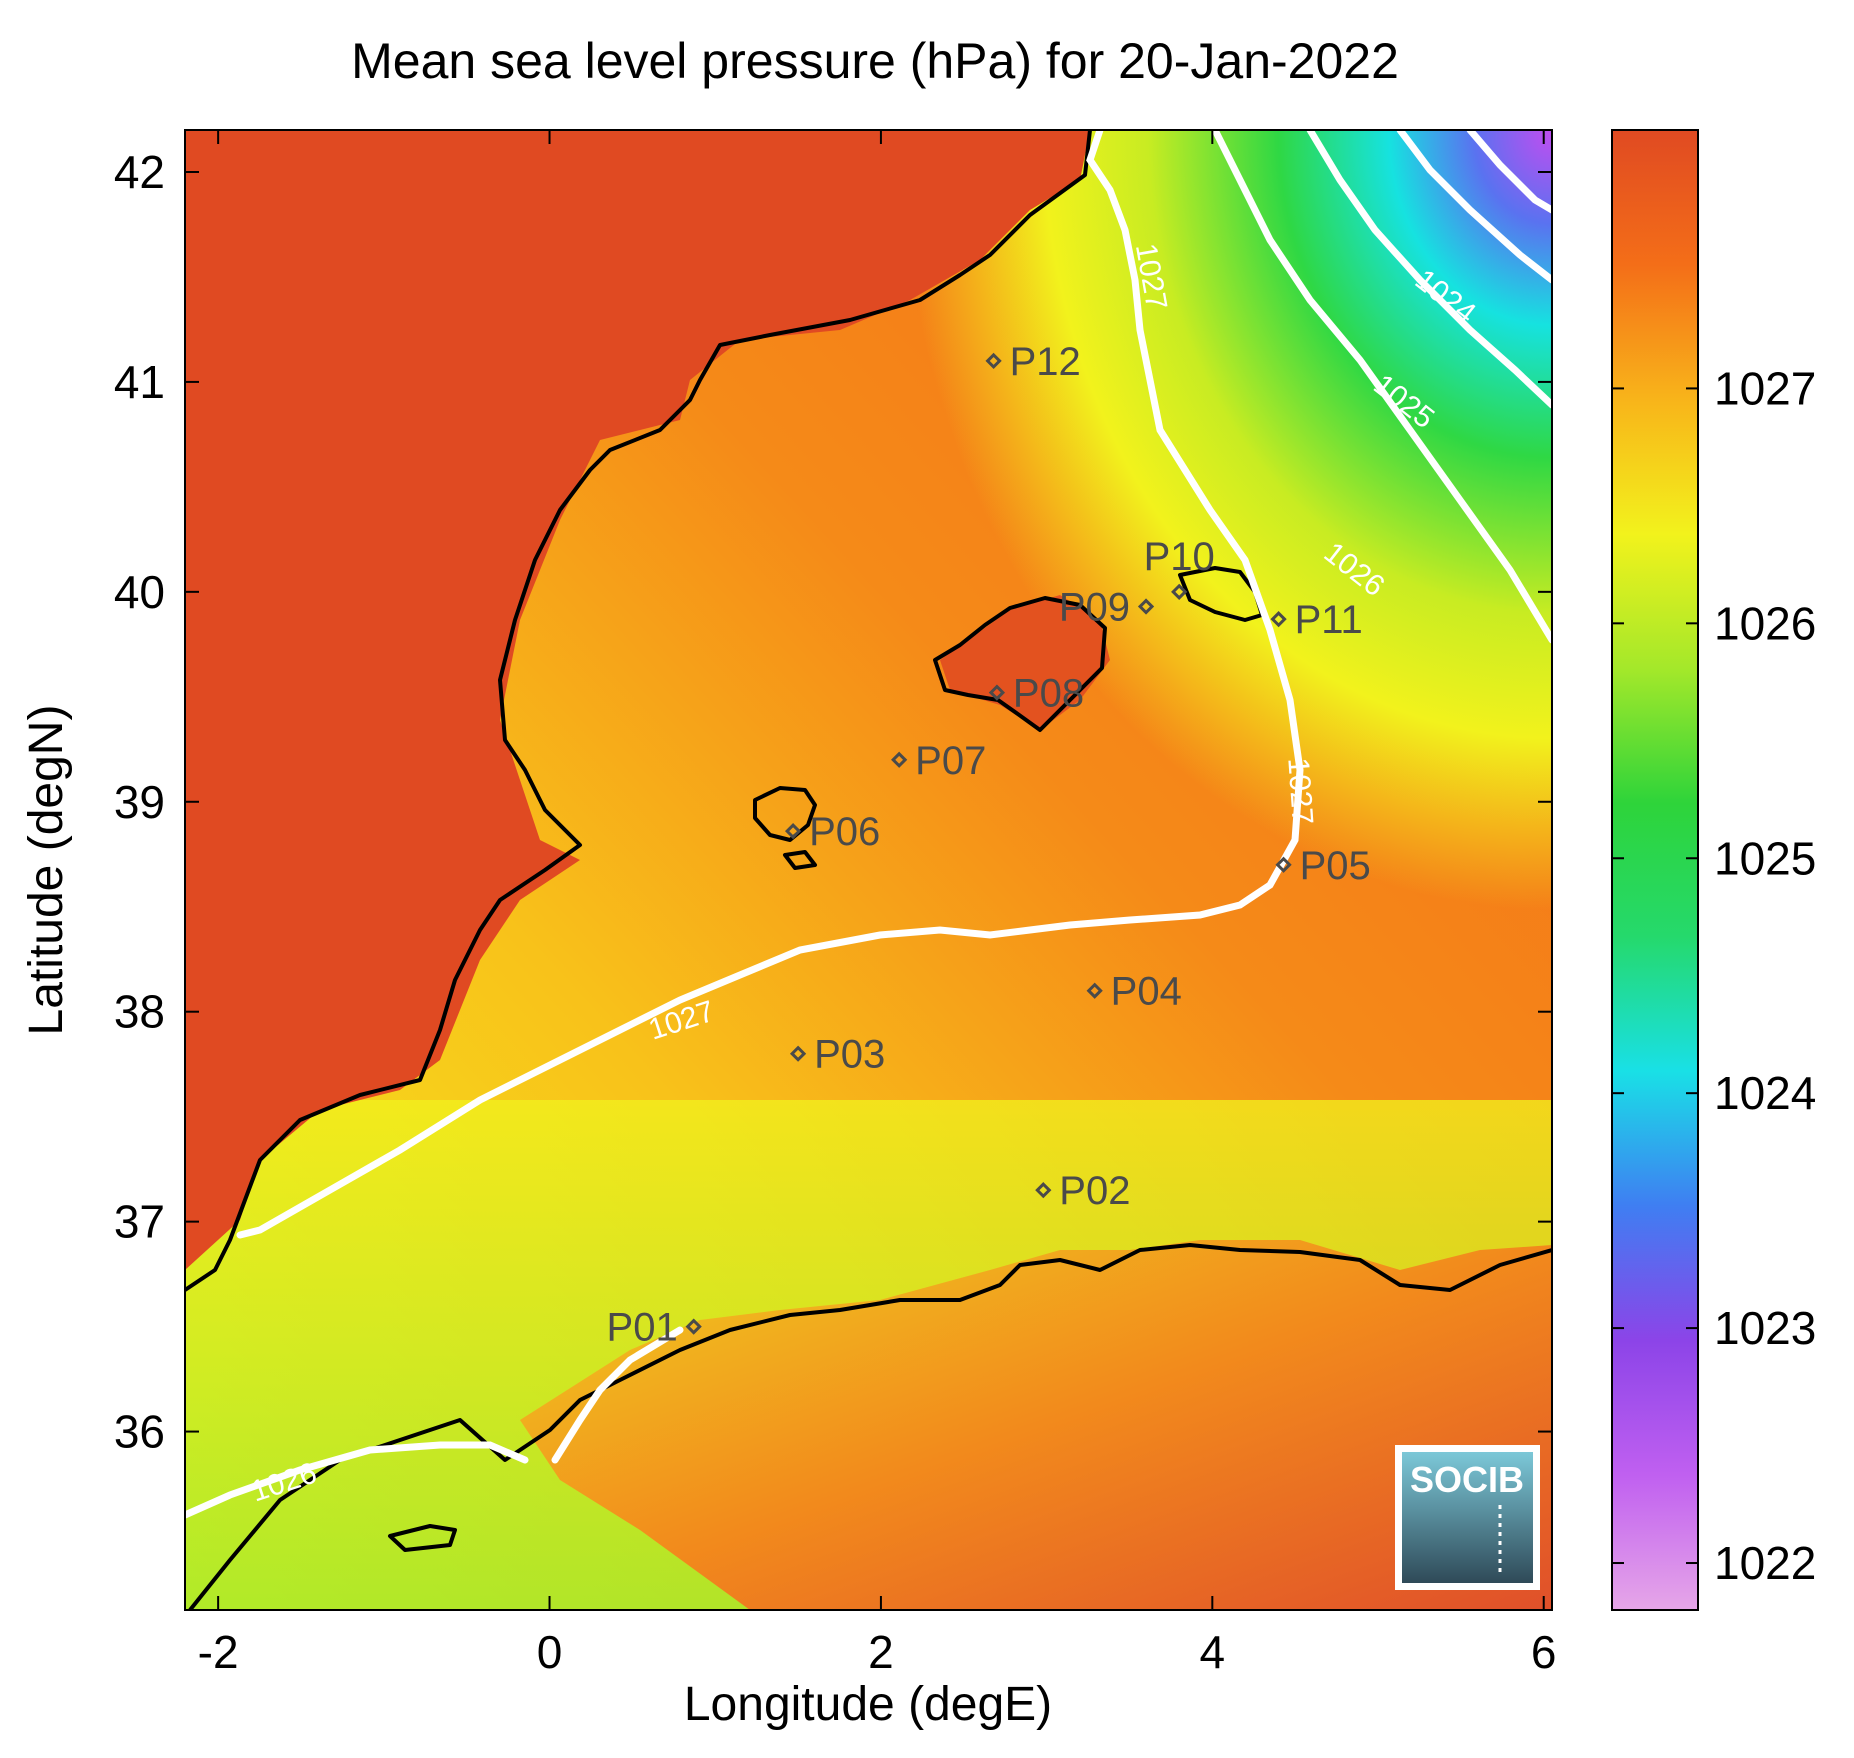  What do you see at coordinates (139, 382) in the screenshot?
I see `y-tick-label: 41` at bounding box center [139, 382].